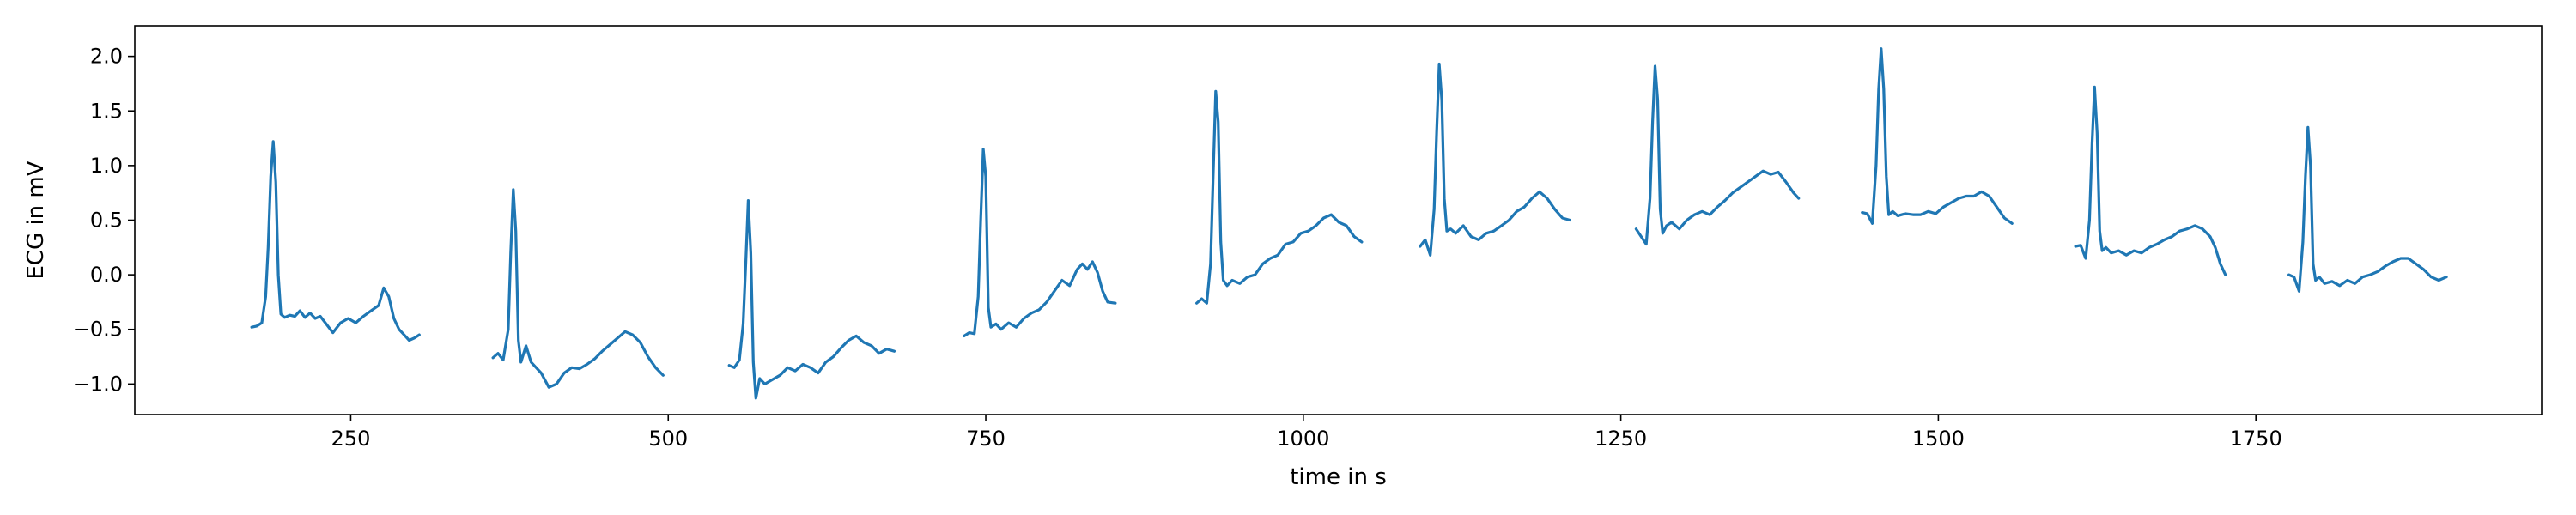  I want to click on x-tick-label: 500, so click(668, 439).